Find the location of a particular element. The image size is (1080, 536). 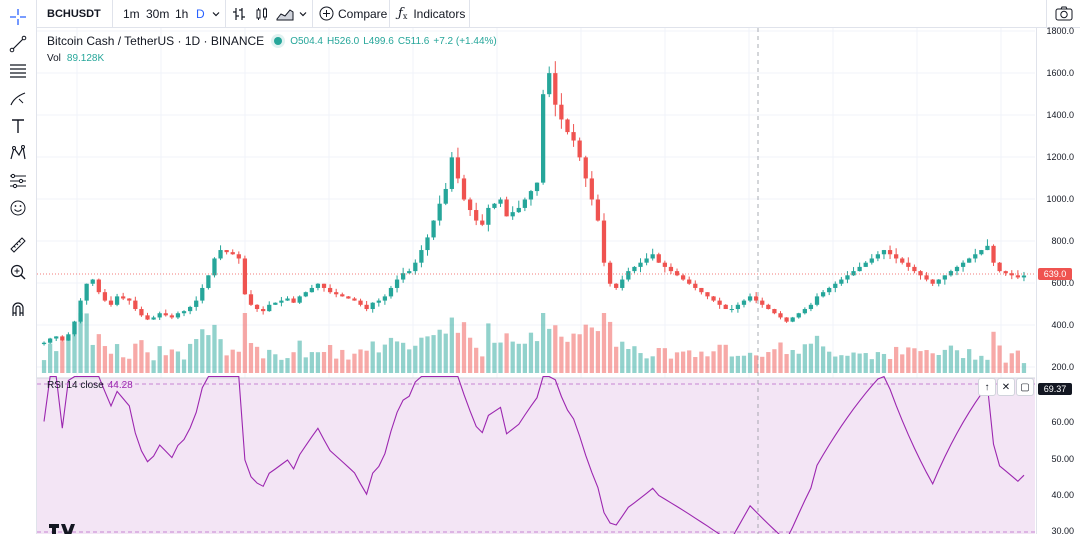

volume-label: Vol is located at coordinates (54, 58).